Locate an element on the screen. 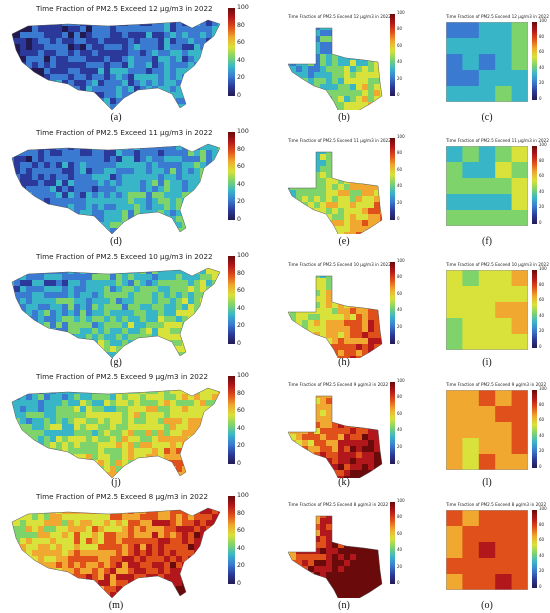  panel-label: (h) is located at coordinates (344, 362).